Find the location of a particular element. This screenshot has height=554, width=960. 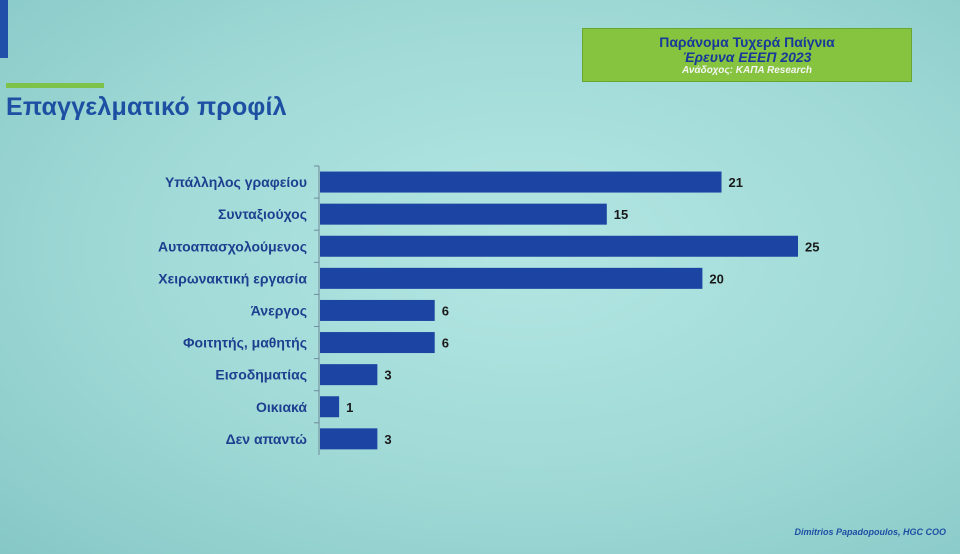

category-label: Εισοδηματίας is located at coordinates (261, 375).